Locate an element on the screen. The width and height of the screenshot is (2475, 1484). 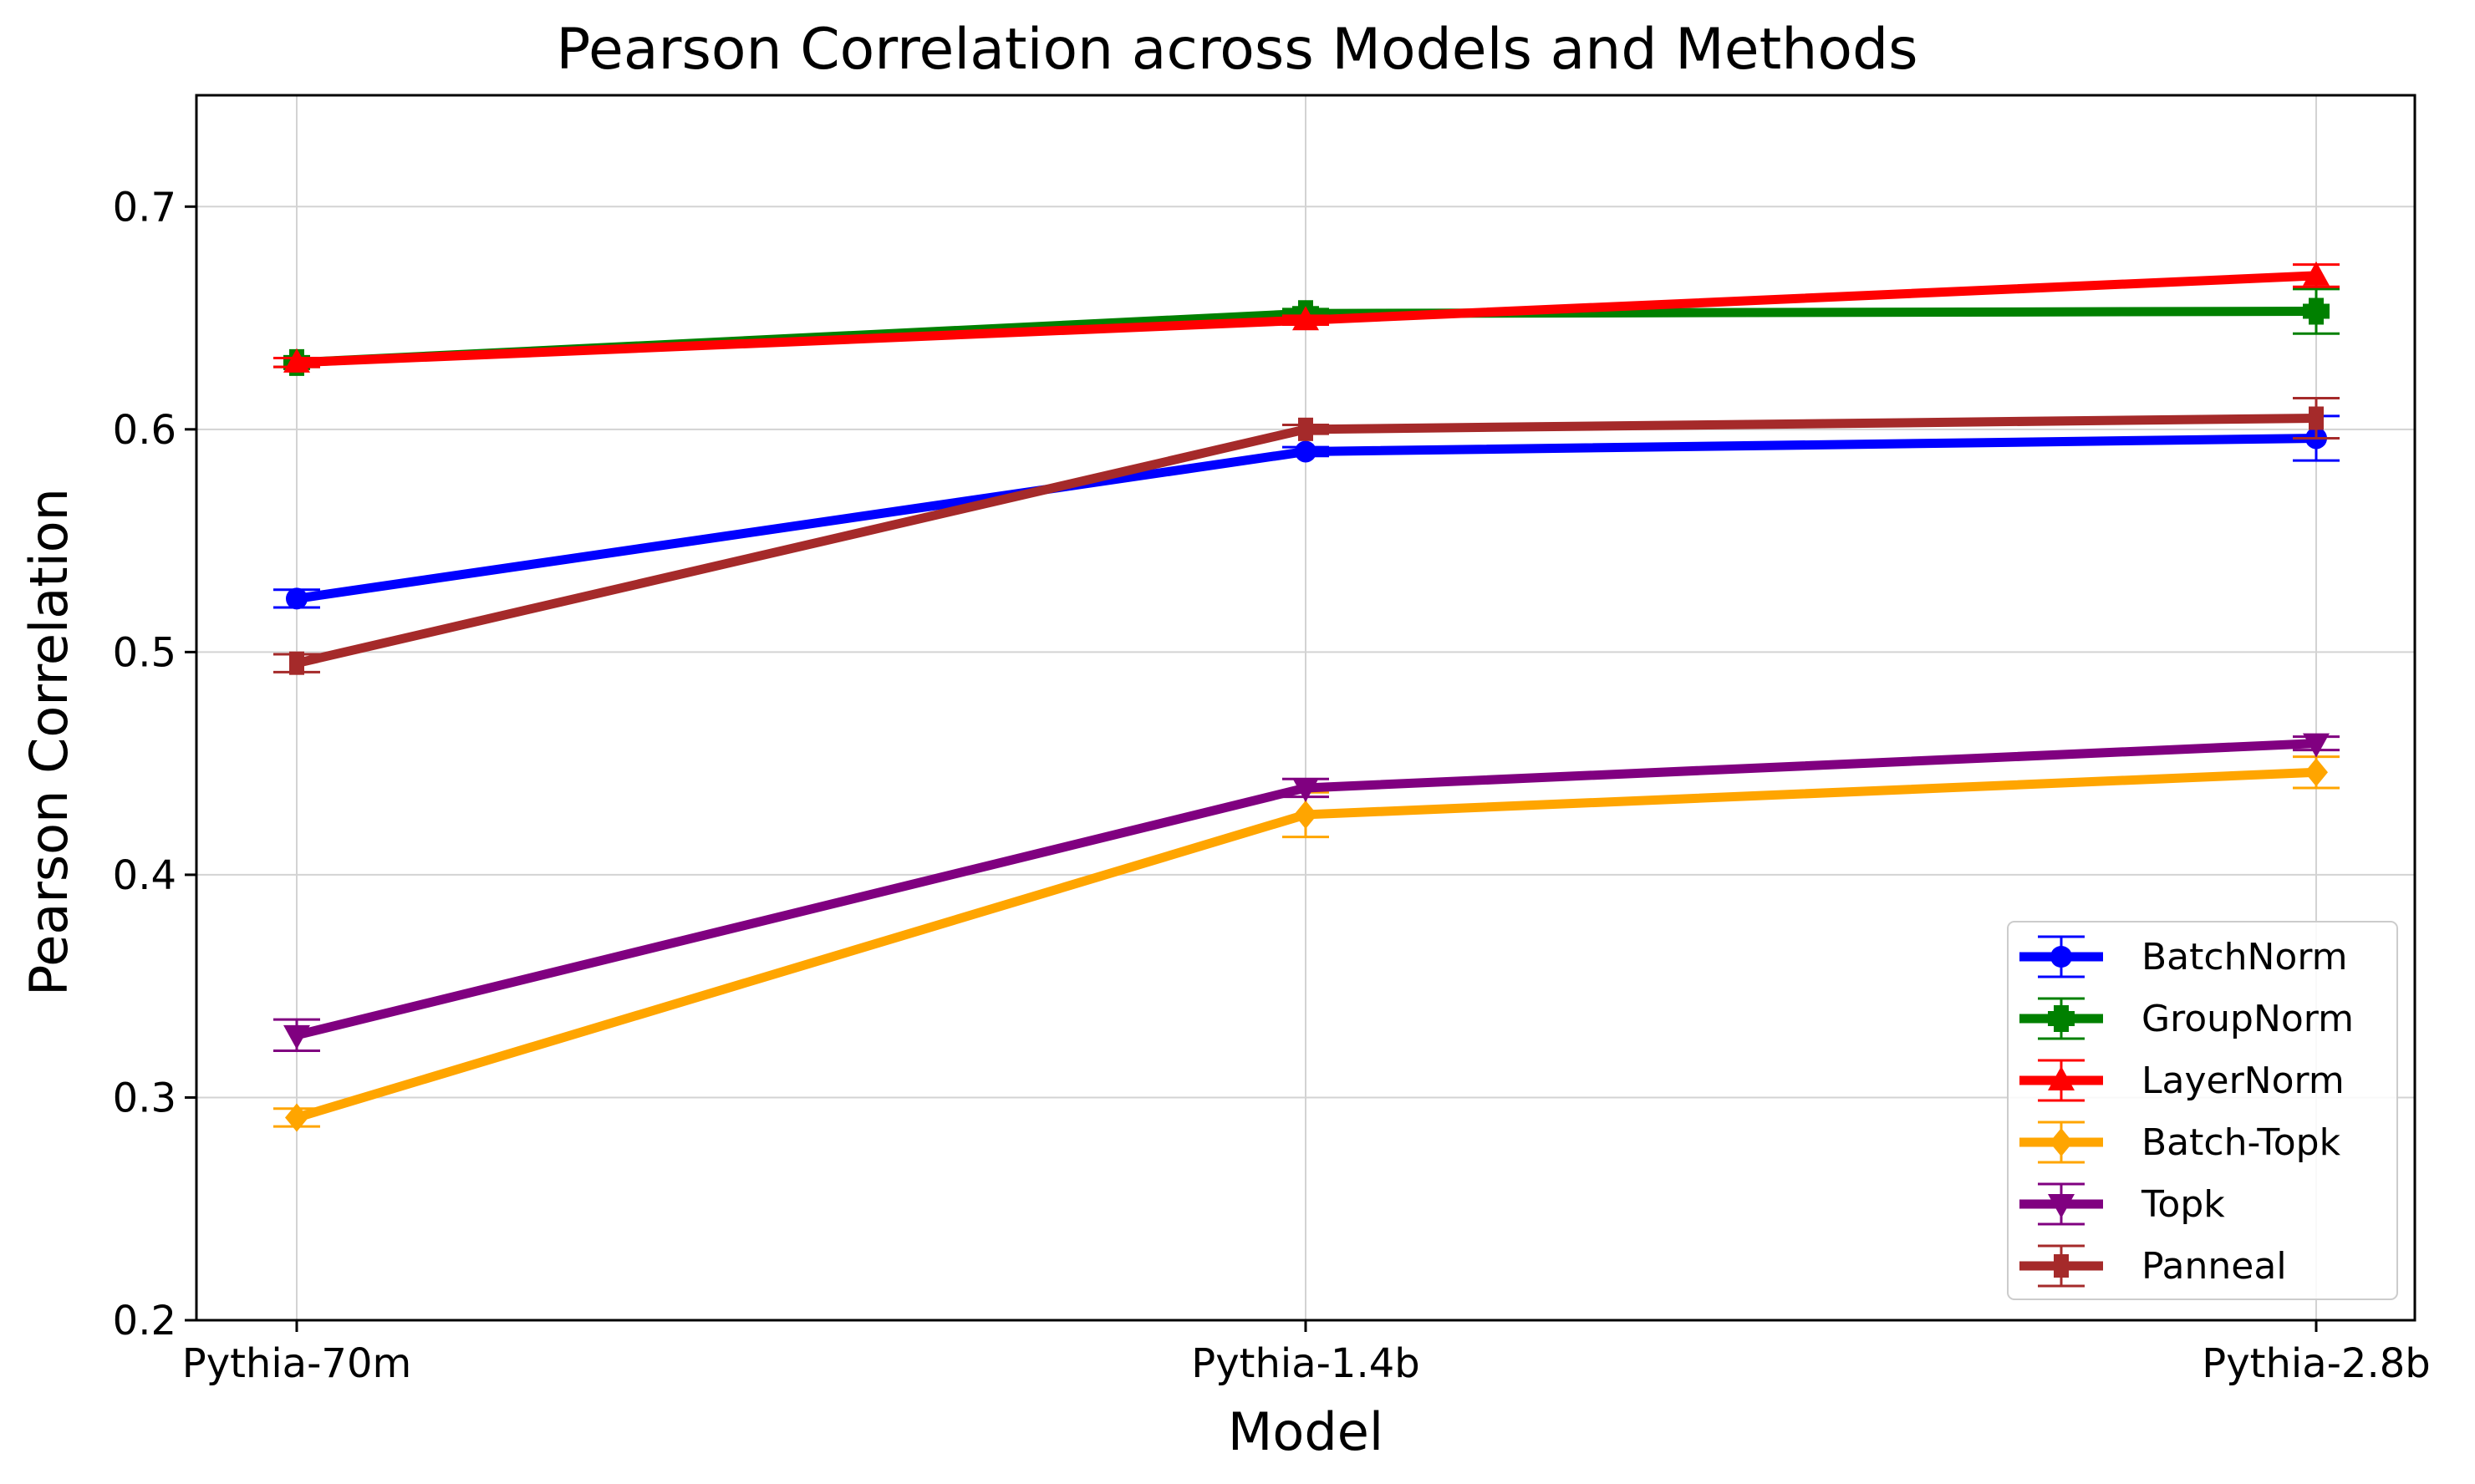
y-tick-label: 0.3 is located at coordinates (144, 1098).